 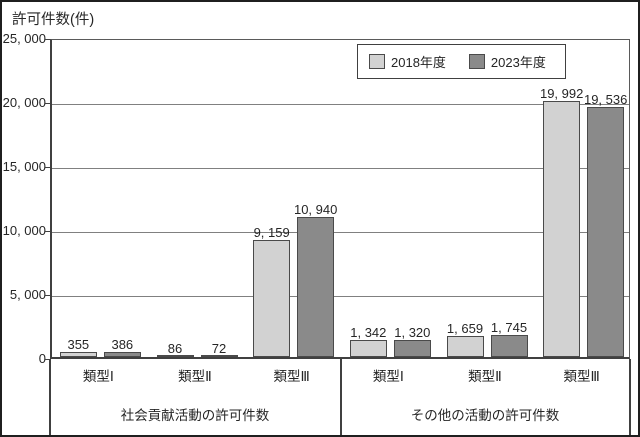 What do you see at coordinates (315, 209) in the screenshot?
I see `bar-value-label: 10, 940` at bounding box center [315, 209].